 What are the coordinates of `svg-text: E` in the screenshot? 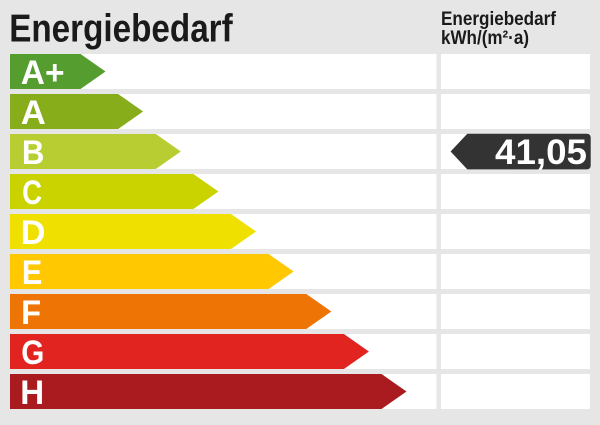 It's located at (32, 273).